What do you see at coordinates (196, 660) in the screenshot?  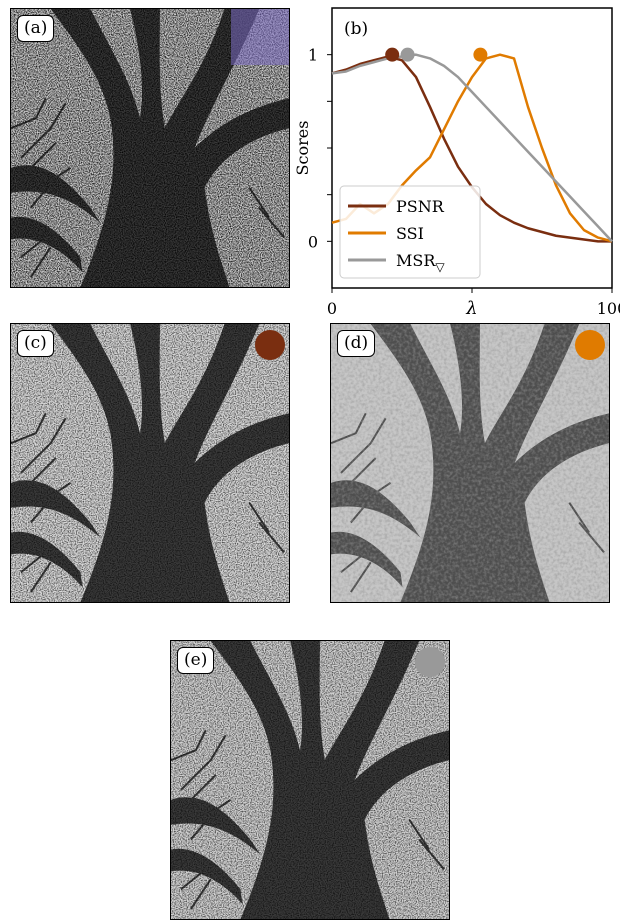 I see `panel-label-e: (e)` at bounding box center [196, 660].